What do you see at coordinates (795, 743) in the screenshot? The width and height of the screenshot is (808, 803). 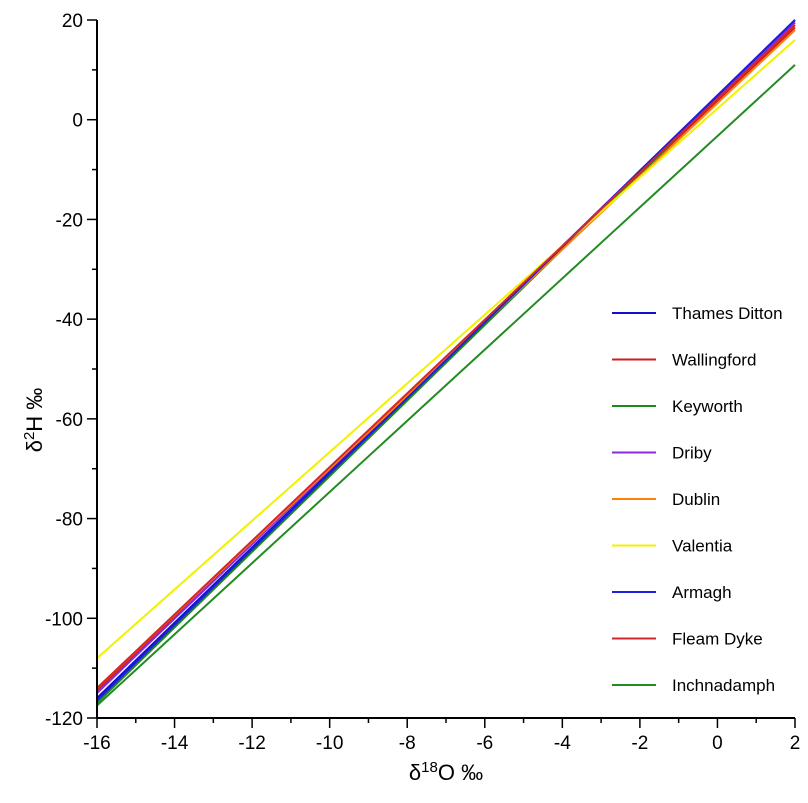 I see `x-tick-label: 2` at bounding box center [795, 743].